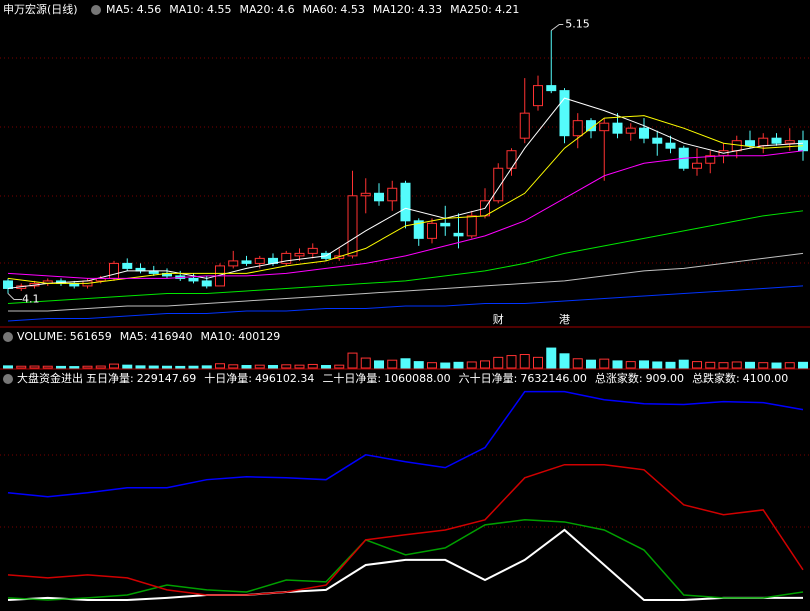  I want to click on legend-label: MA60:, so click(320, 9).